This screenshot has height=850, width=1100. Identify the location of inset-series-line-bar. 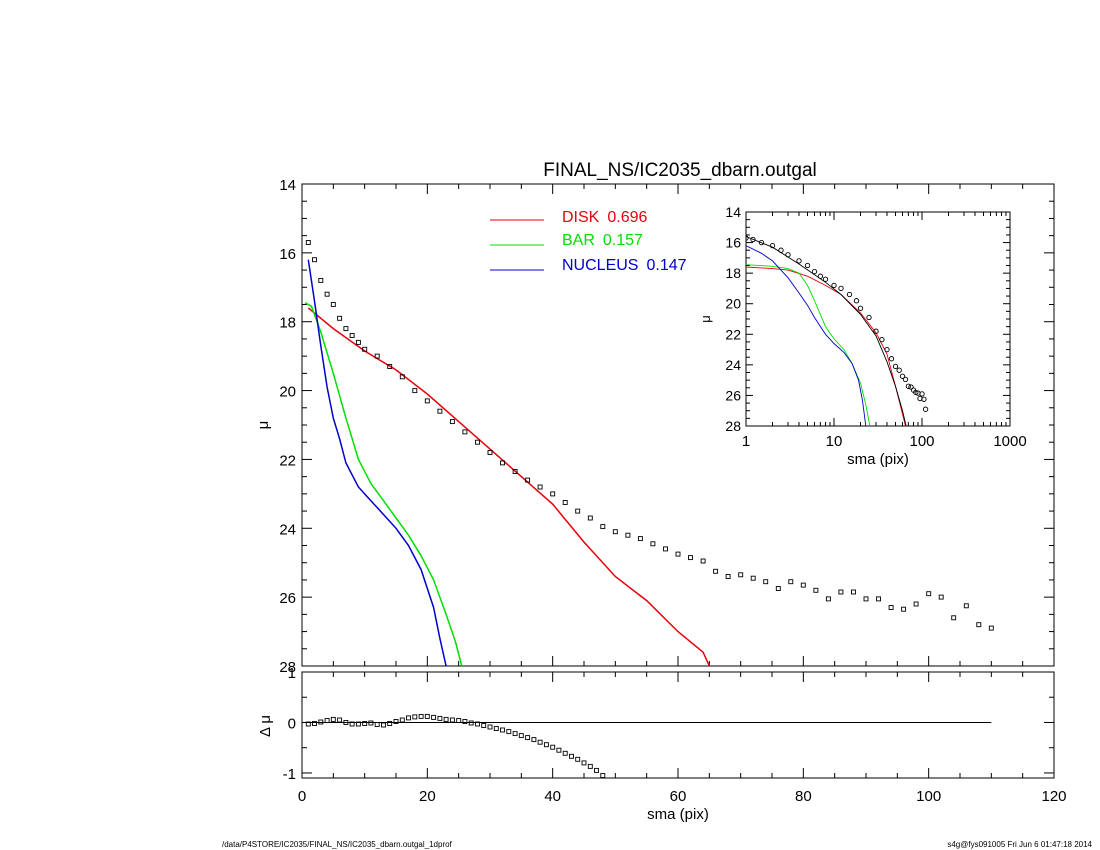
(808, 345).